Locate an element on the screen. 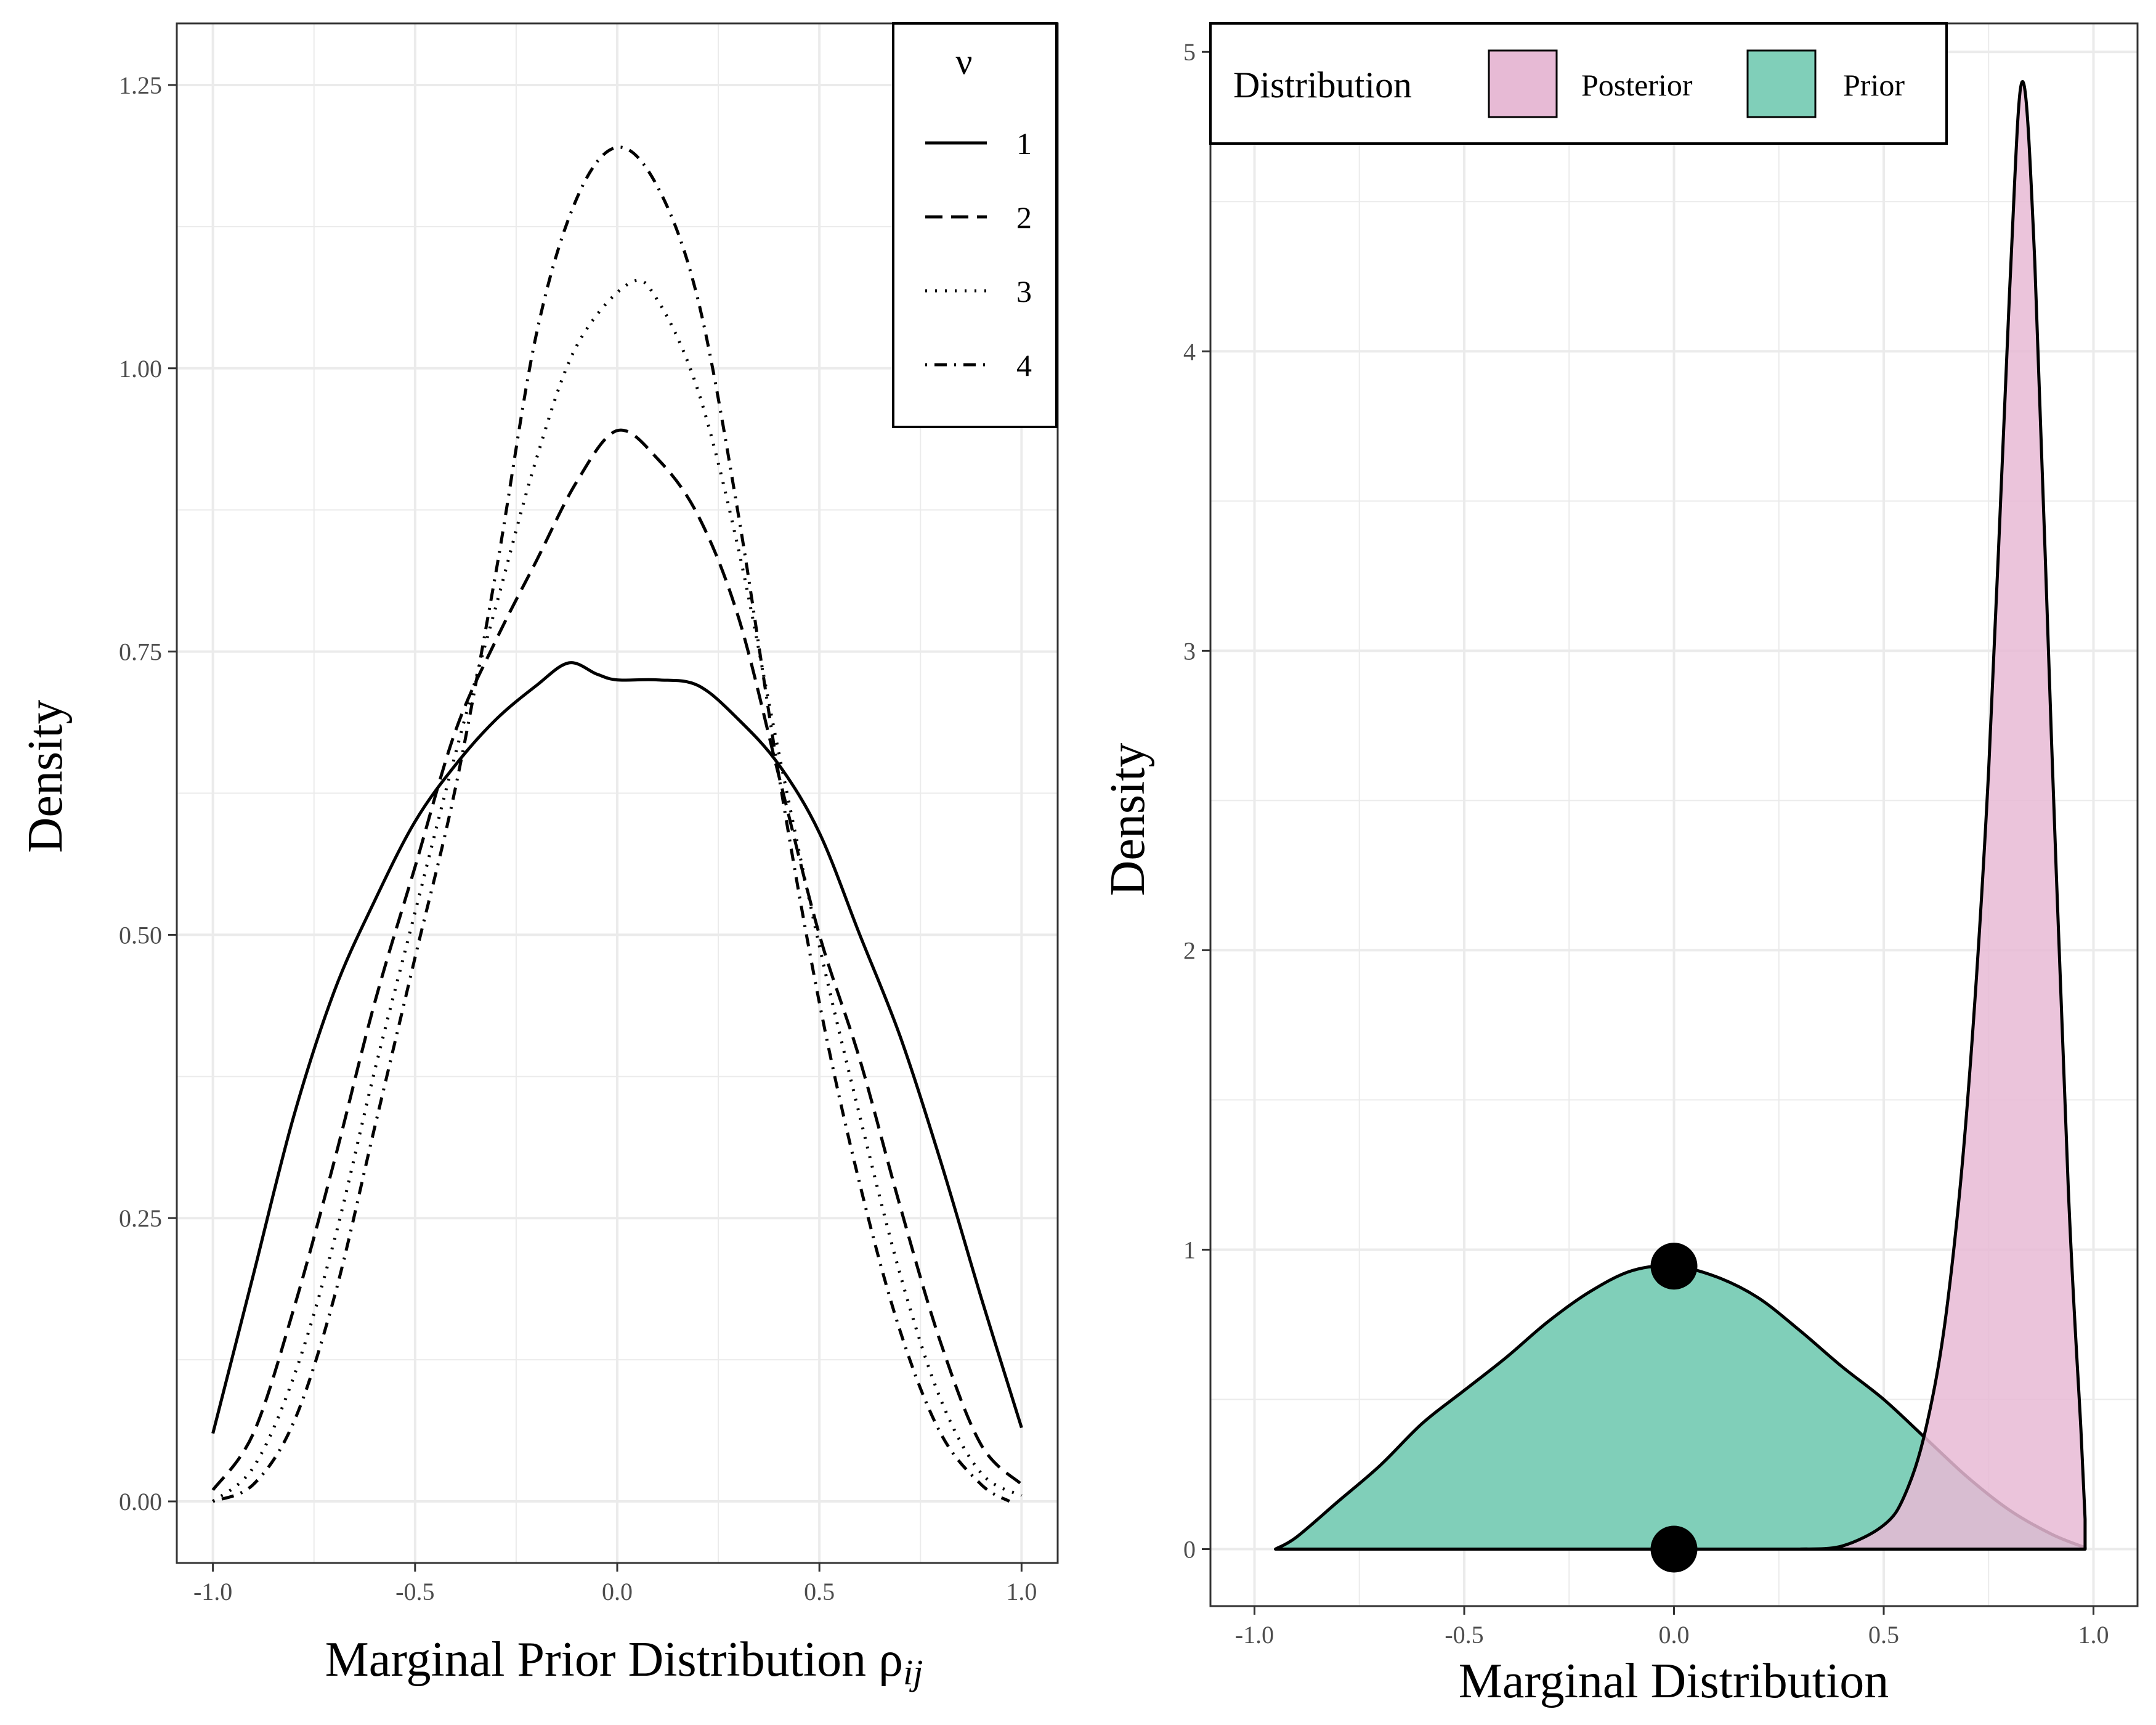  left-x-tick-label: 0.5 is located at coordinates (819, 1591).